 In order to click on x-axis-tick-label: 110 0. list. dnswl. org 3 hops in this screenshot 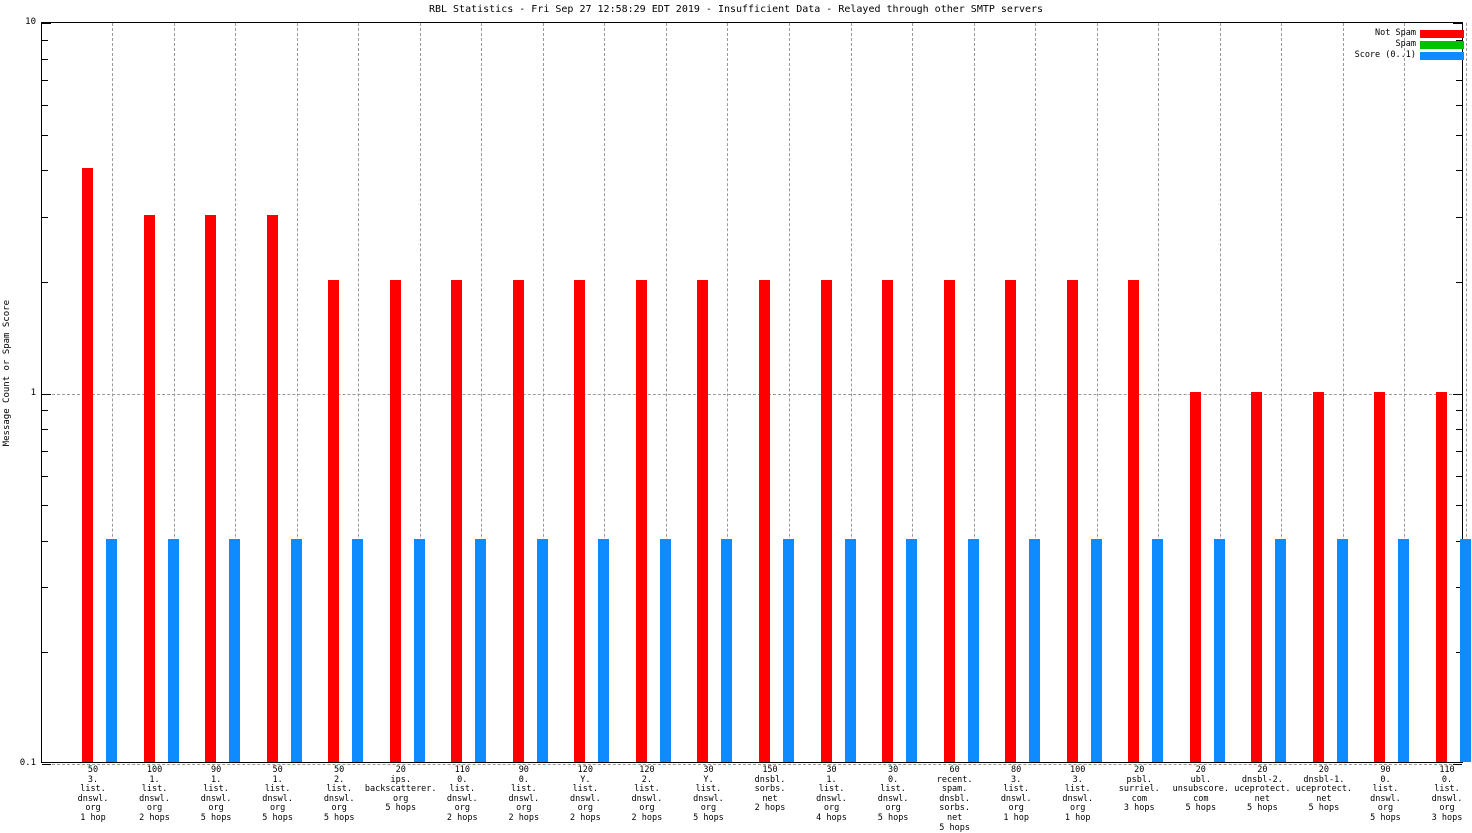, I will do `click(1447, 794)`.